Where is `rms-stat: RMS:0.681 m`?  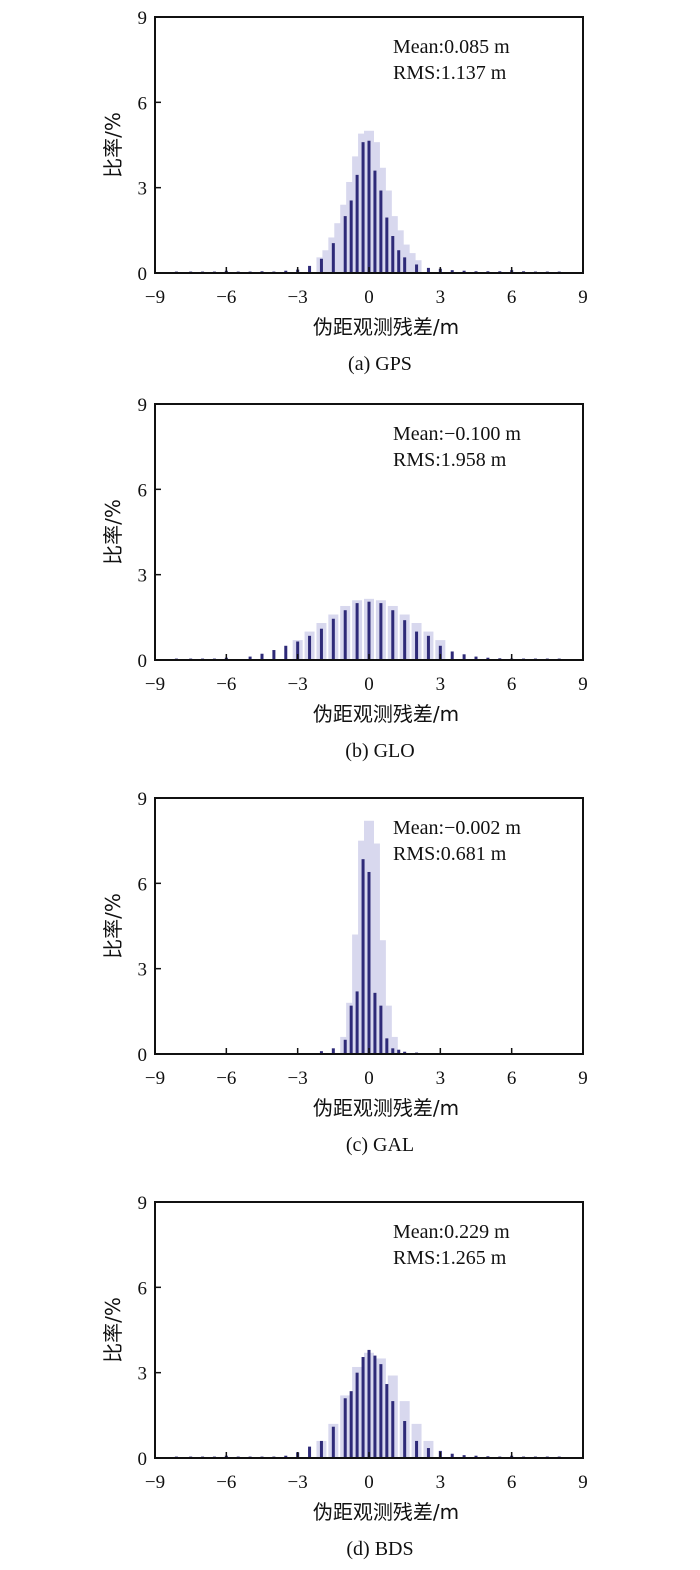
rms-stat: RMS:0.681 m is located at coordinates (450, 854).